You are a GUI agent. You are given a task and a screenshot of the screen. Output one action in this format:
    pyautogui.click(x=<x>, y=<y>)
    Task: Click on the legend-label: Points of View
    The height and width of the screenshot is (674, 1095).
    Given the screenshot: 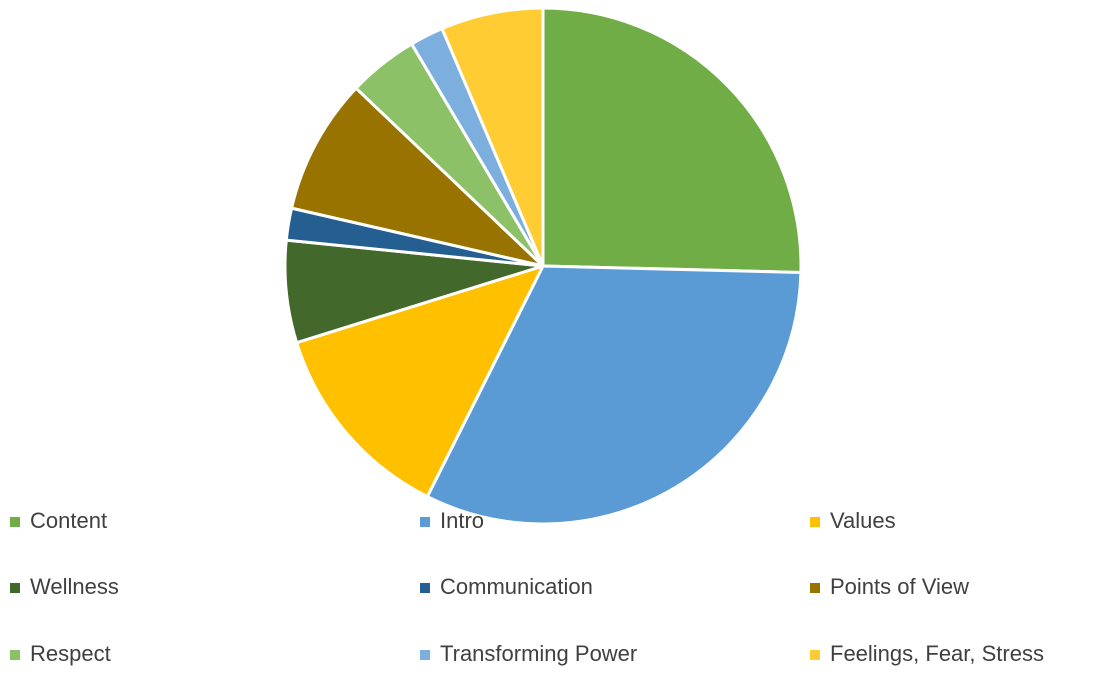 What is the action you would take?
    pyautogui.click(x=899, y=586)
    